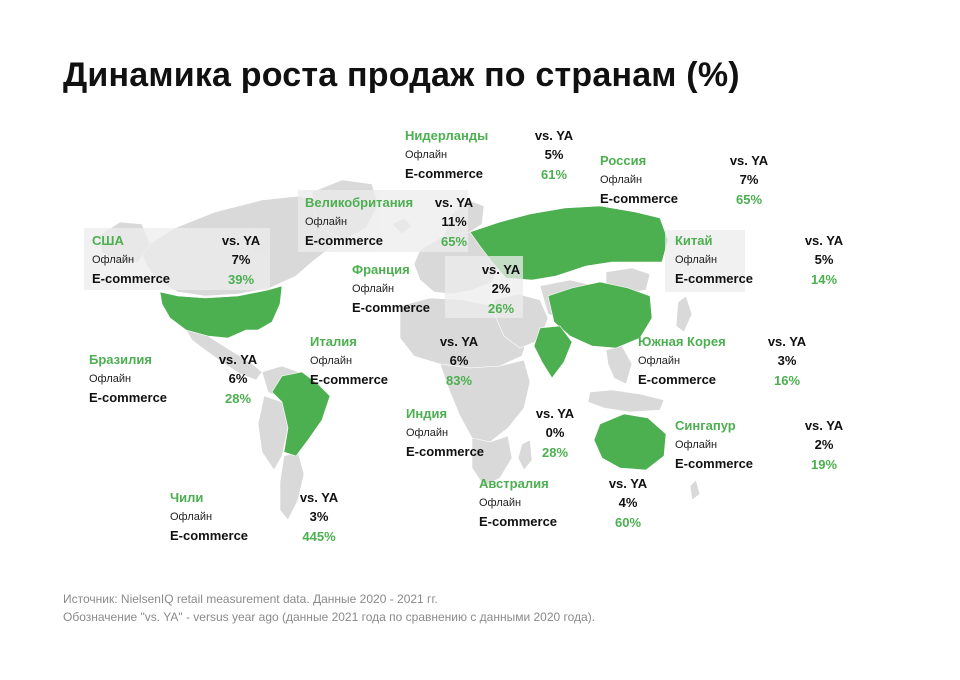 The image size is (960, 680). I want to click on ecommerce-value: 83%, so click(459, 380).